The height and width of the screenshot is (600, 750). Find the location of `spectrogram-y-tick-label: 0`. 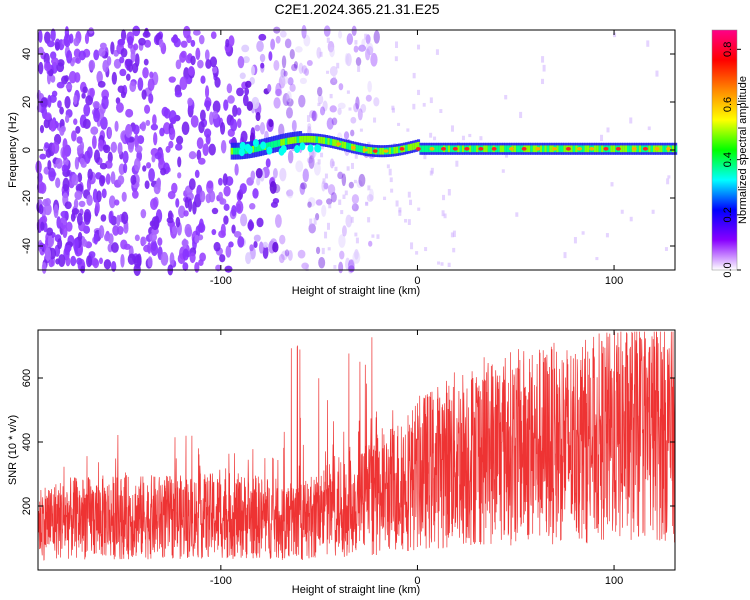

spectrogram-y-tick-label: 0 is located at coordinates (27, 150).